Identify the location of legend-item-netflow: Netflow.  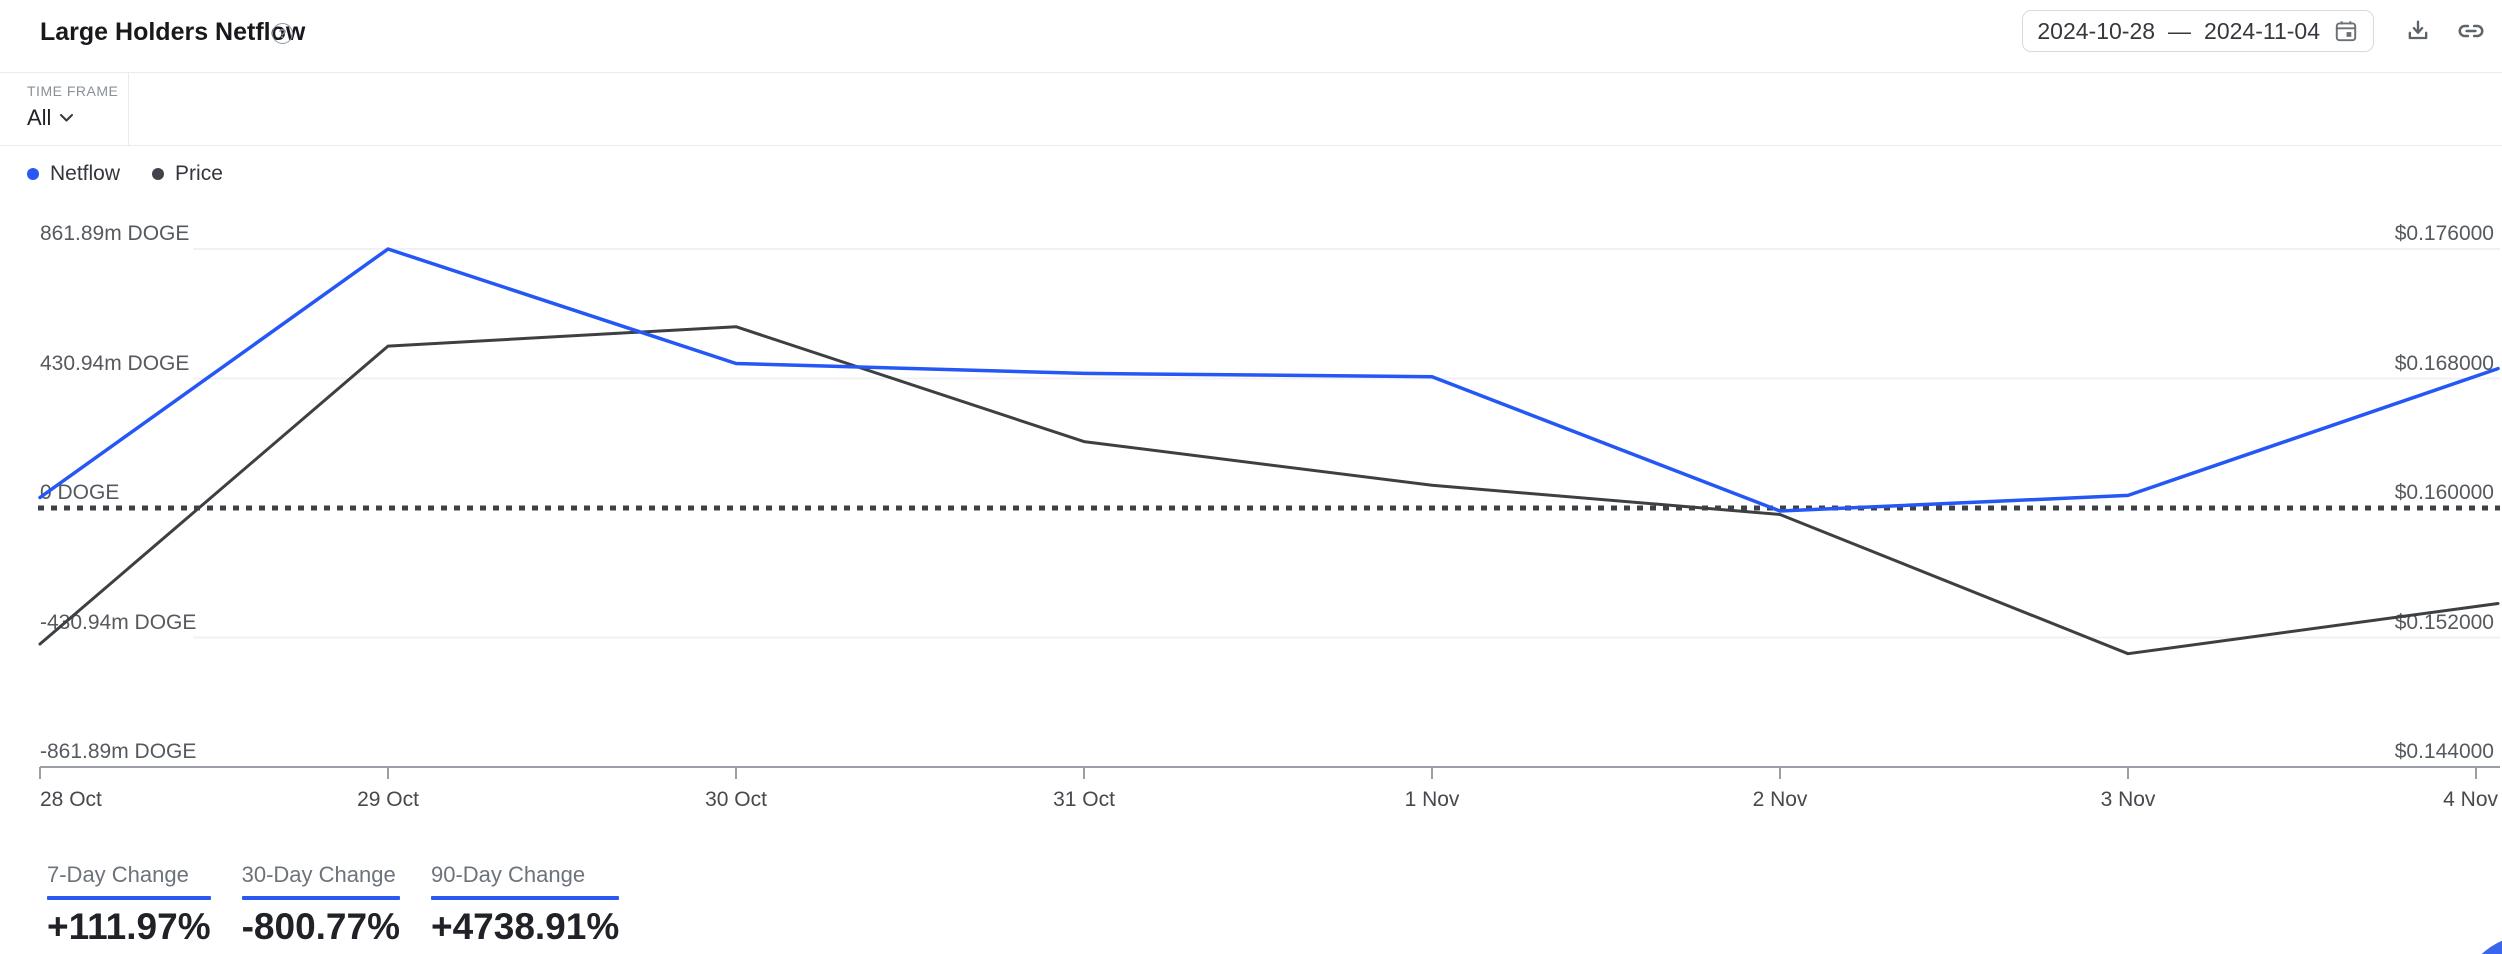
(73, 174).